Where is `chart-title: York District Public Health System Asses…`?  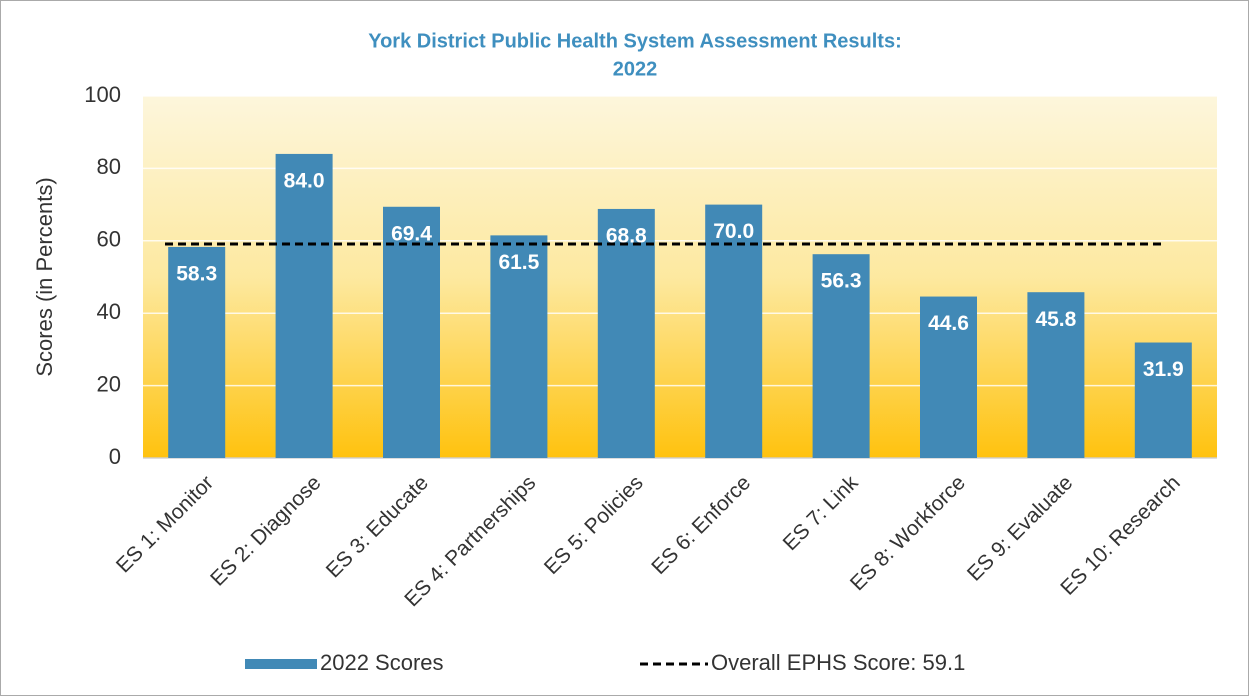 chart-title: York District Public Health System Asses… is located at coordinates (635, 41).